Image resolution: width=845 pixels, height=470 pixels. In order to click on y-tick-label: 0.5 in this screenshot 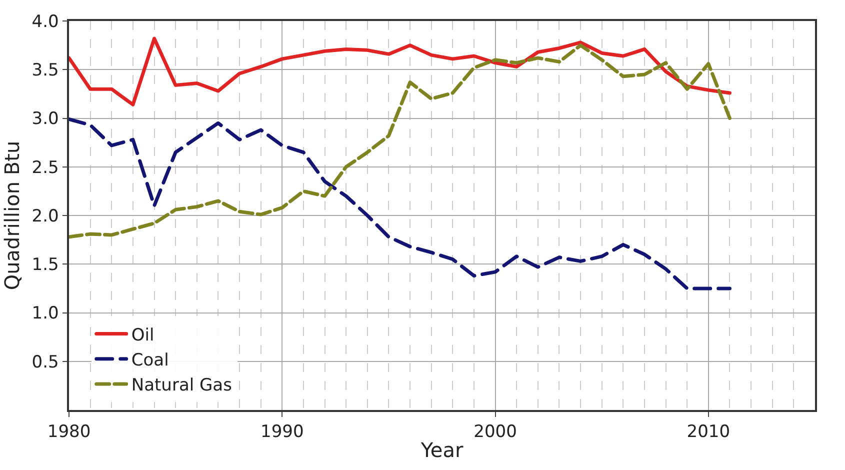, I will do `click(45, 362)`.